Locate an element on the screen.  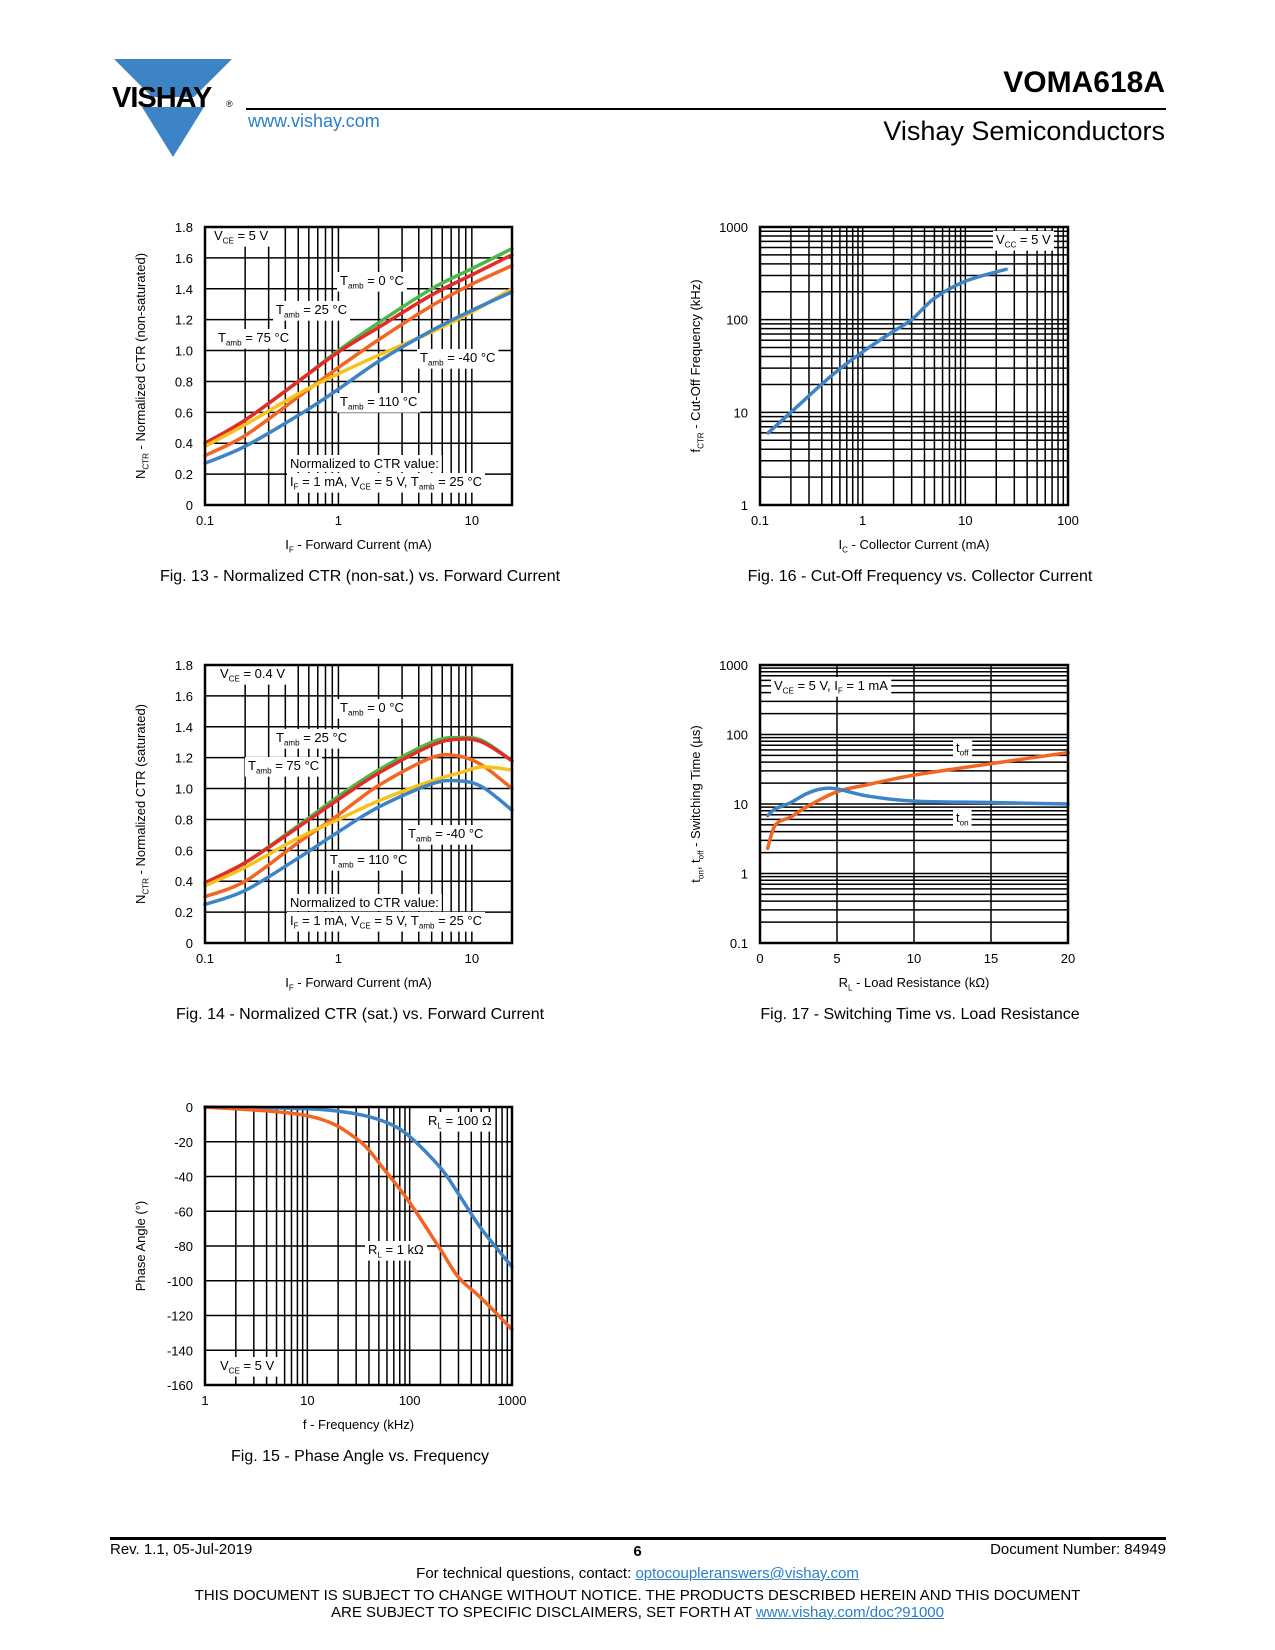
fig13-annotation: Tamb​ = 75 °C is located at coordinates (253, 339).